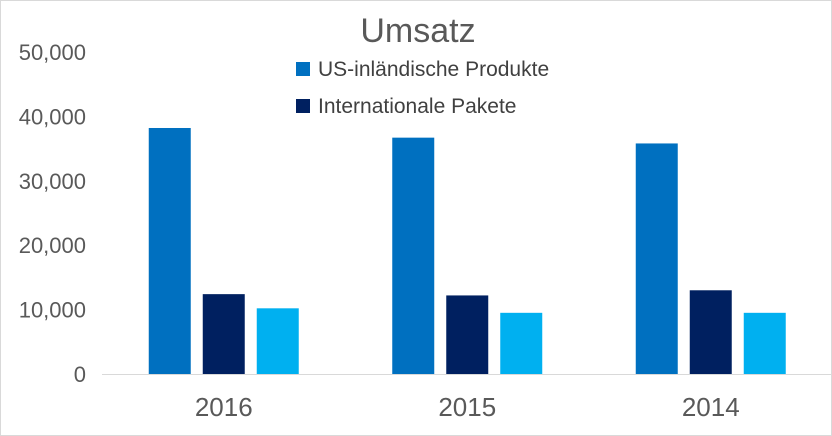 The width and height of the screenshot is (832, 436). What do you see at coordinates (52, 213) in the screenshot?
I see `y-axis: 0 10,000 20,000 30,000 40,000 50,000` at bounding box center [52, 213].